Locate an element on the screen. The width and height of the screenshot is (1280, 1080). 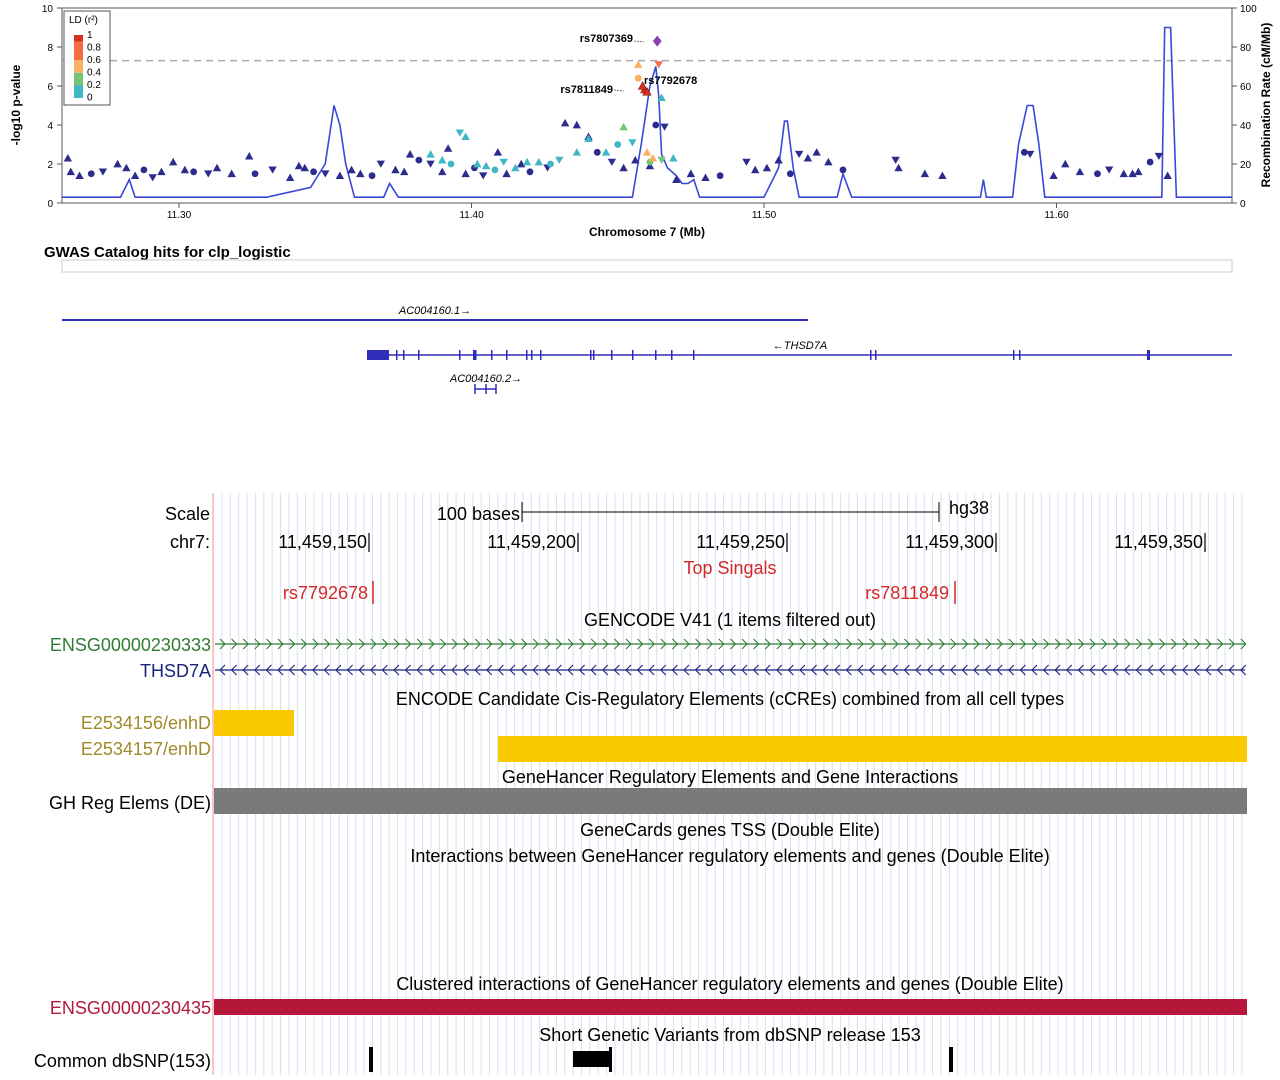
y-tick-label: 8 is located at coordinates (50, 48).